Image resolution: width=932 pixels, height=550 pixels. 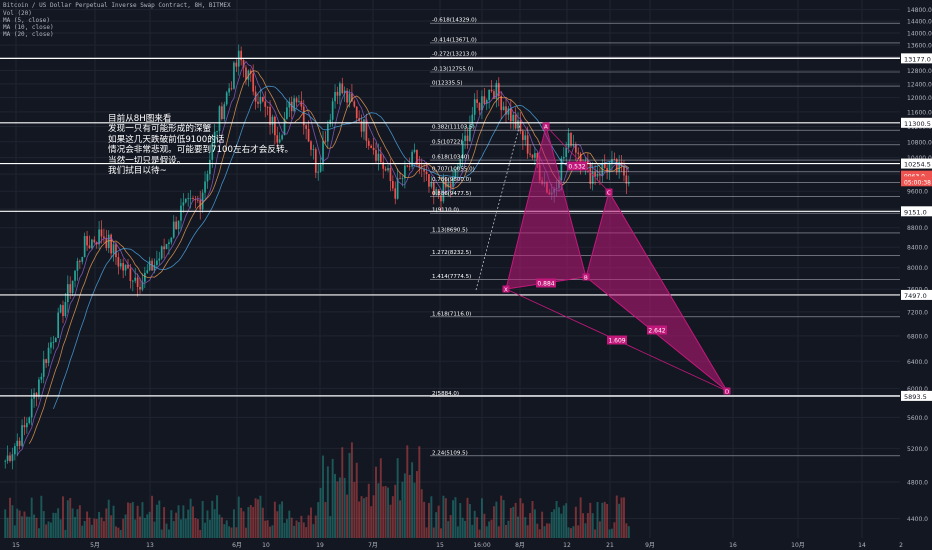 What do you see at coordinates (919, 22) in the screenshot?
I see `price-tick-label: 14400.0` at bounding box center [919, 22].